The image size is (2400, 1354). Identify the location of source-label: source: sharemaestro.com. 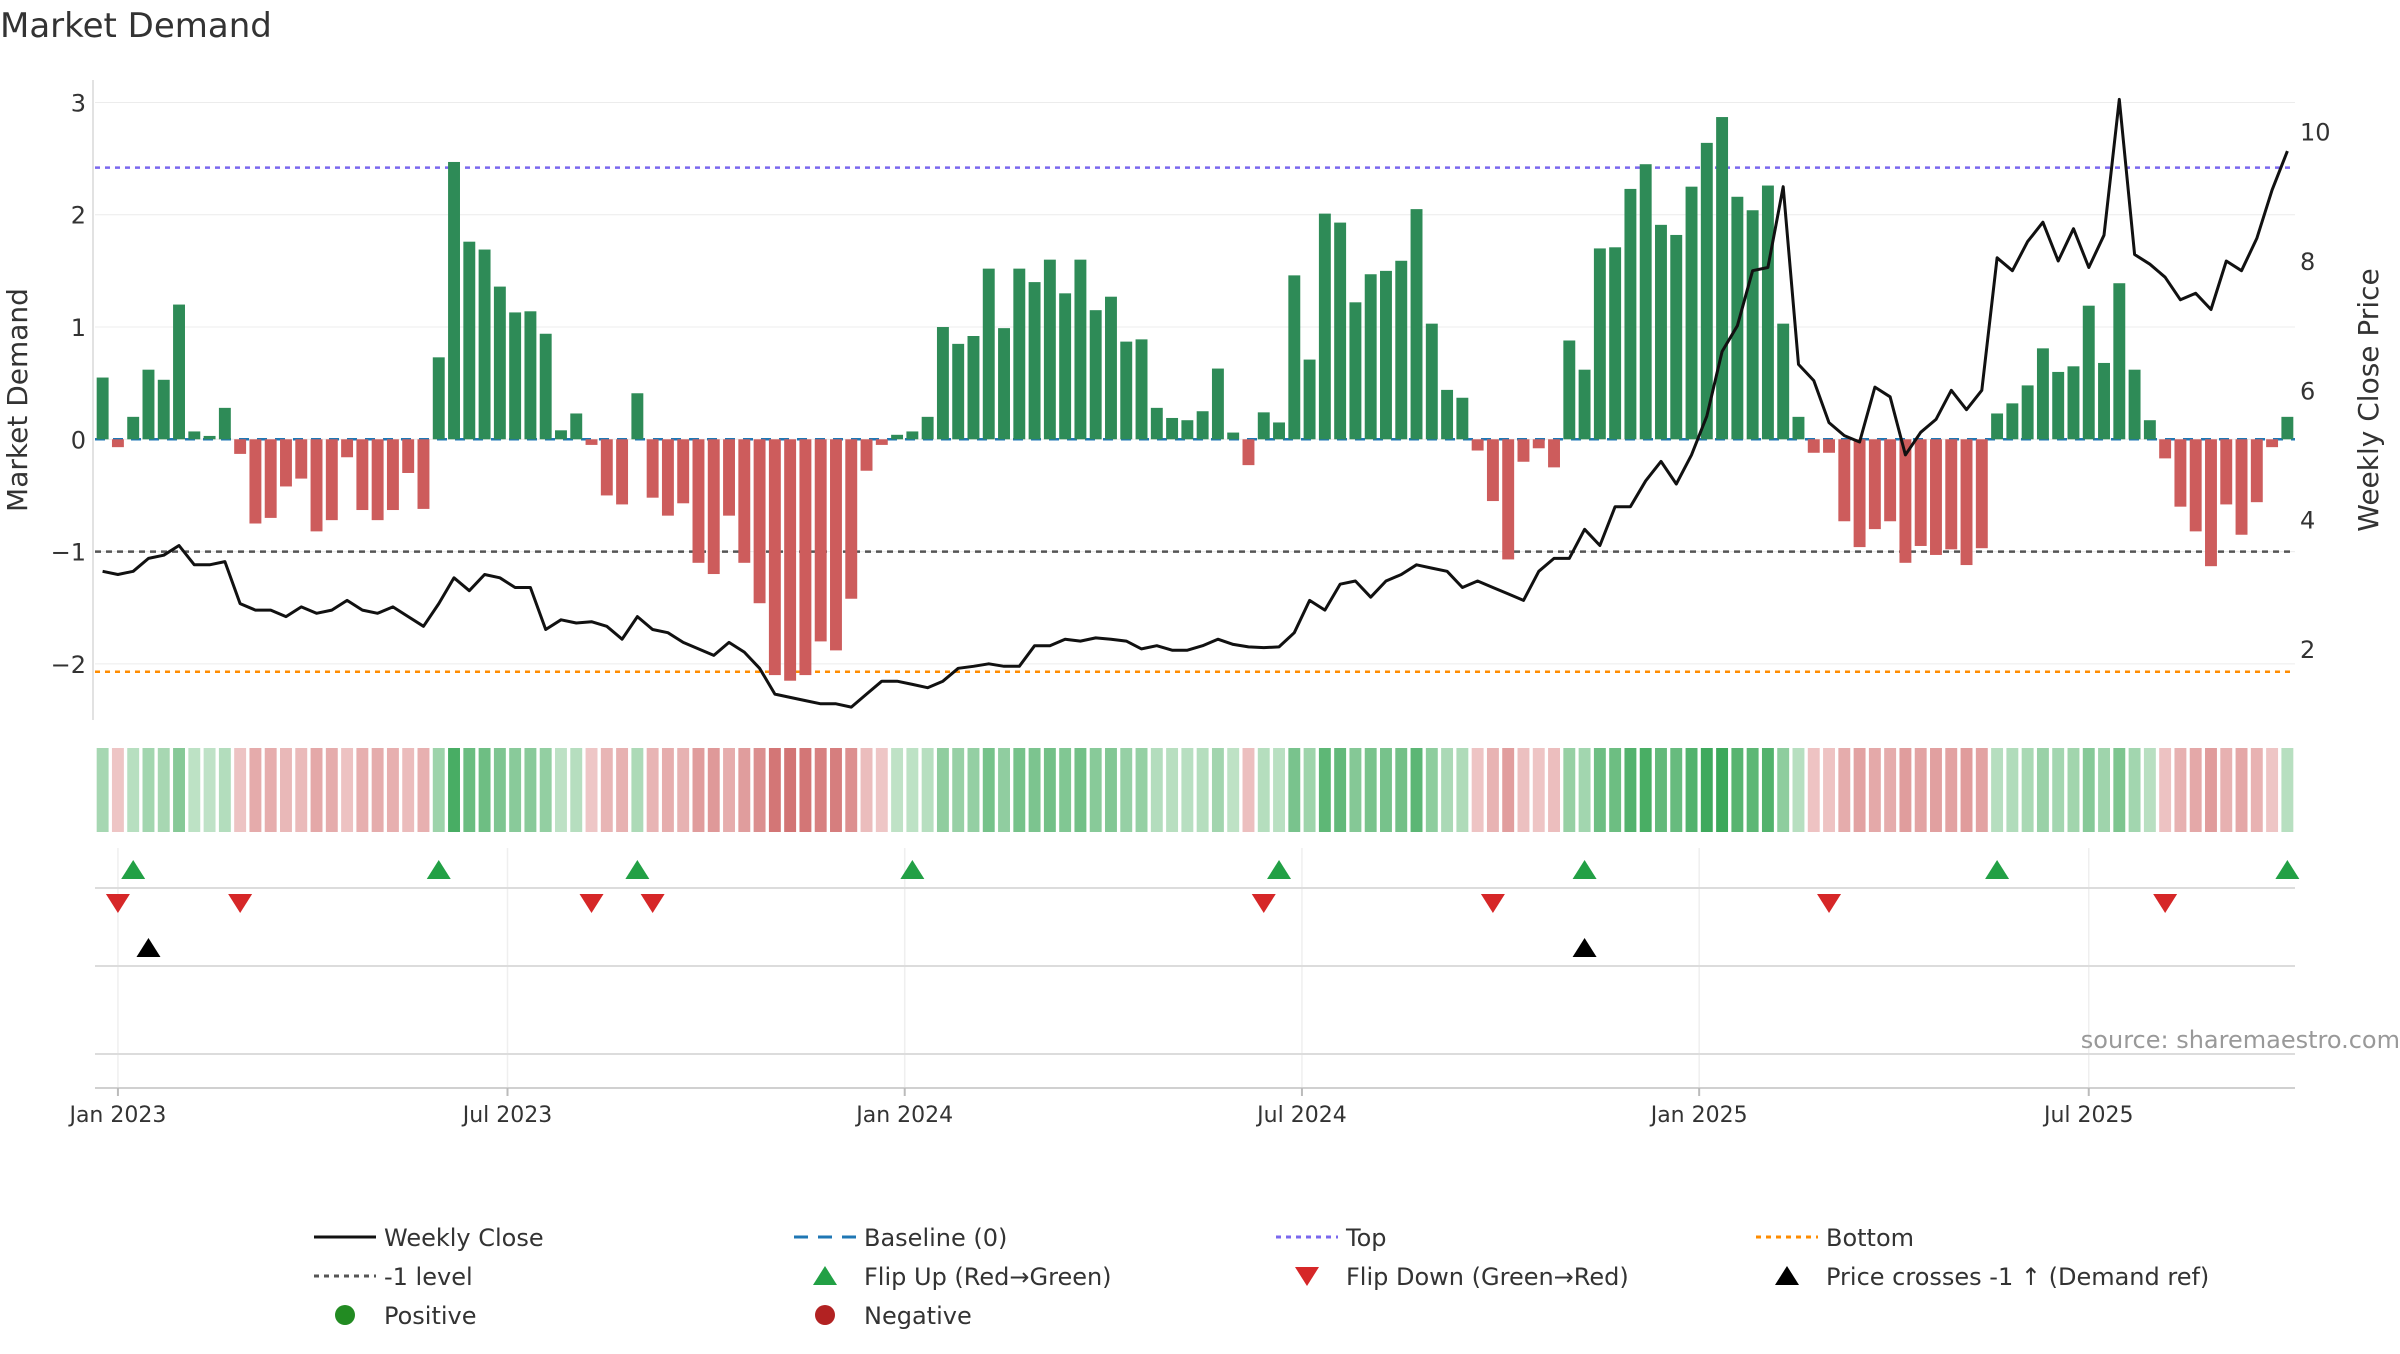
(2240, 1040).